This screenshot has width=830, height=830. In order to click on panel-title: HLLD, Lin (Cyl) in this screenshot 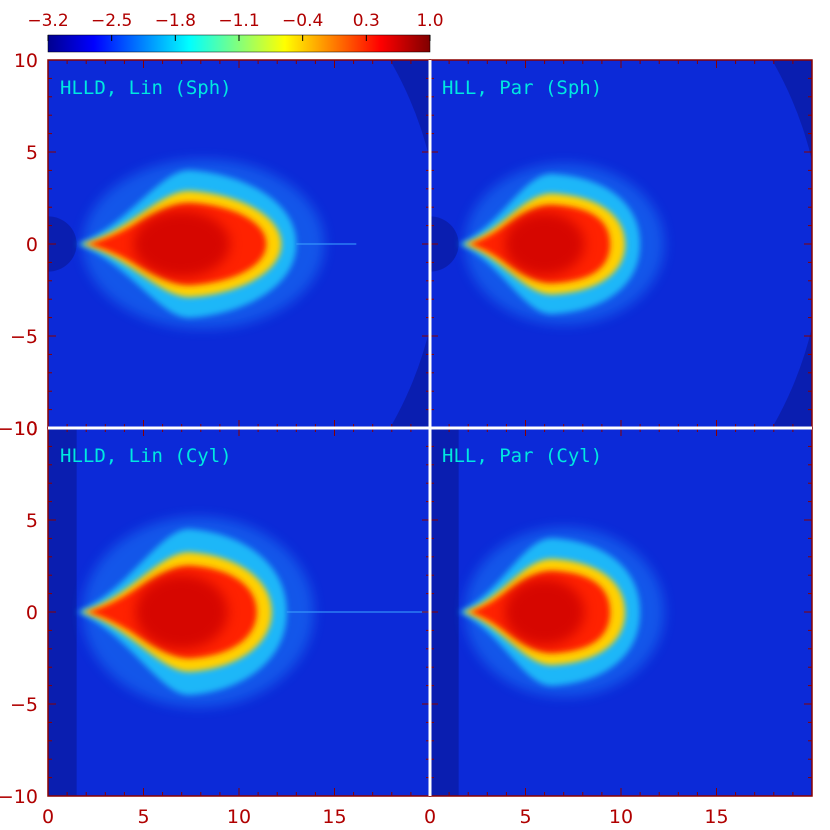, I will do `click(146, 456)`.